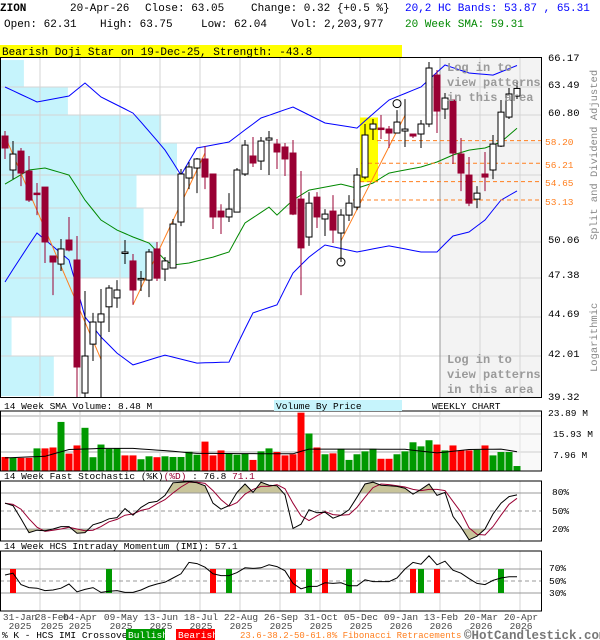 Image resolution: width=600 pixels, height=640 pixels. What do you see at coordinates (195, 634) in the screenshot?
I see `bearish-swatch` at bounding box center [195, 634].